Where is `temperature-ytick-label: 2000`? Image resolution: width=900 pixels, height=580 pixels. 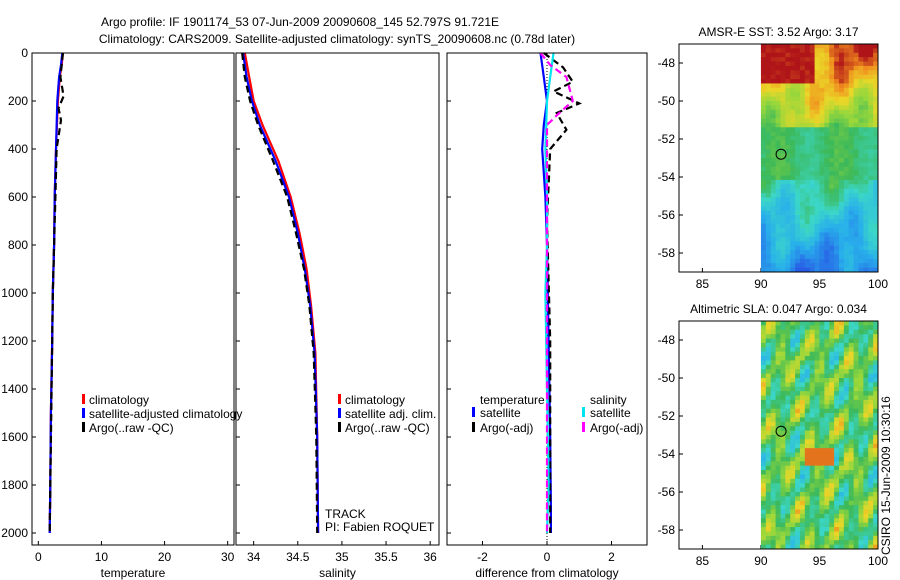
temperature-ytick-label: 2000 is located at coordinates (14, 533).